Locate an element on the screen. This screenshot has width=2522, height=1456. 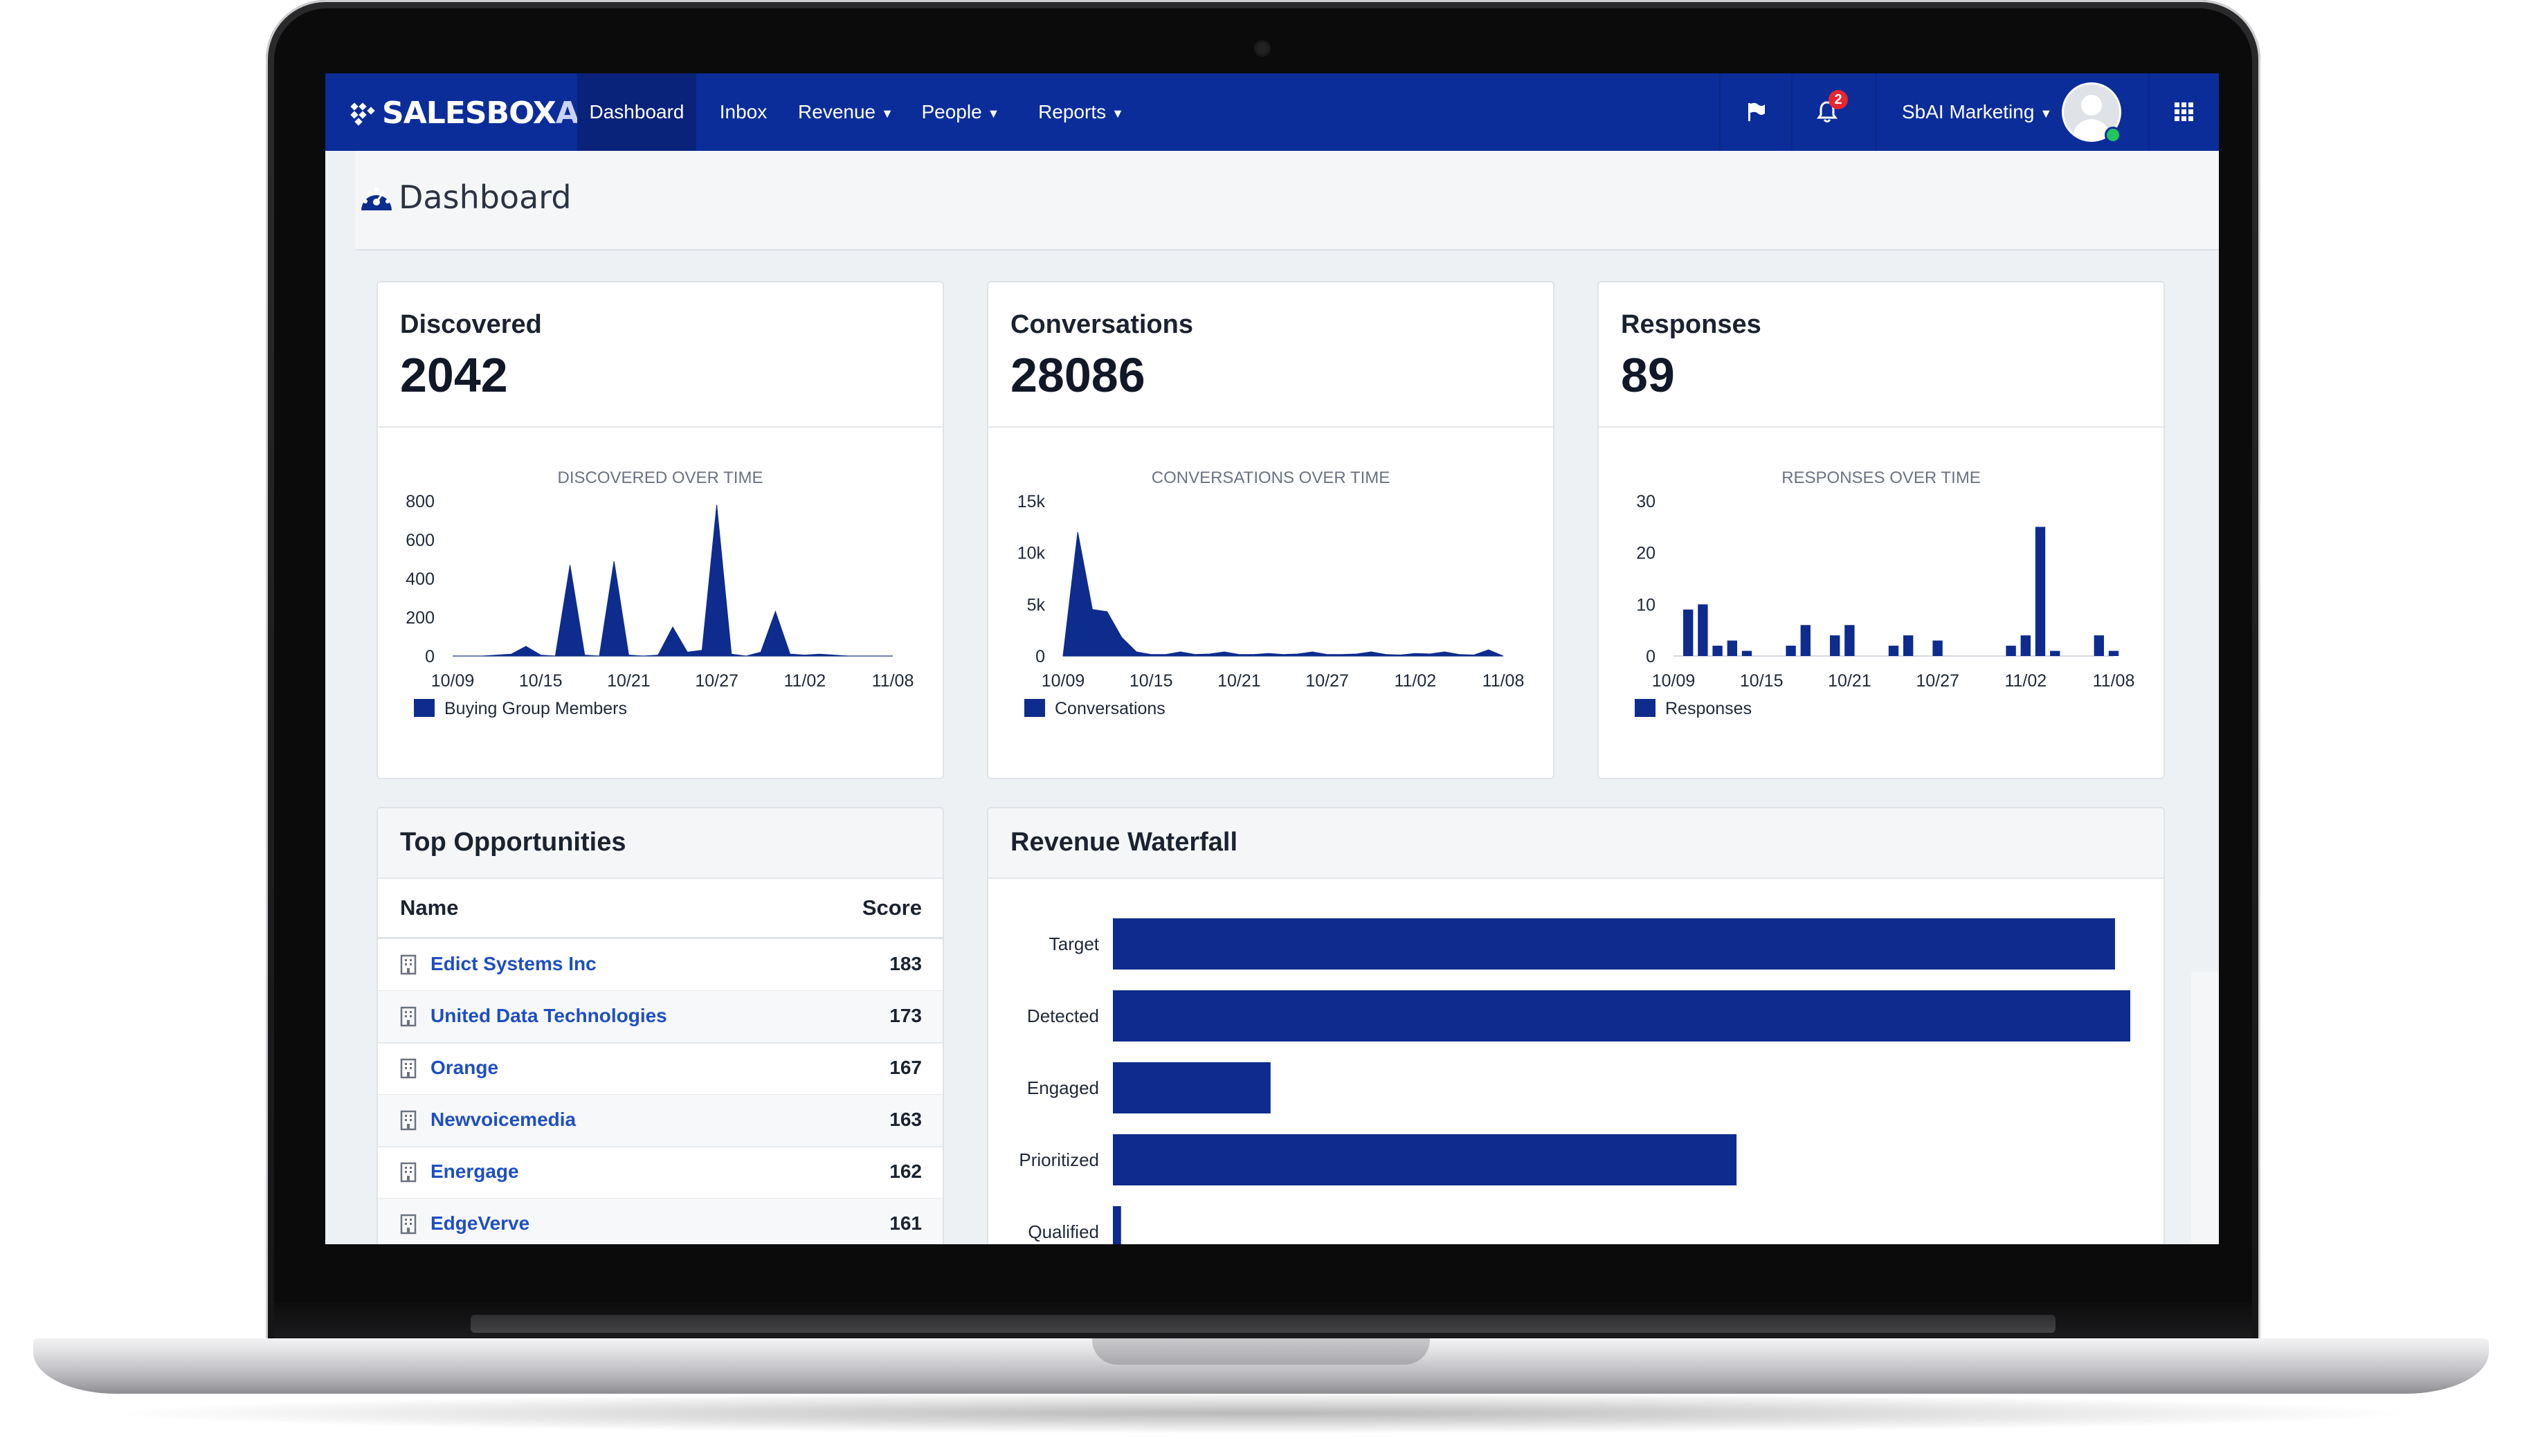
table-row: Edict Systems Inc 183 is located at coordinates (660, 966).